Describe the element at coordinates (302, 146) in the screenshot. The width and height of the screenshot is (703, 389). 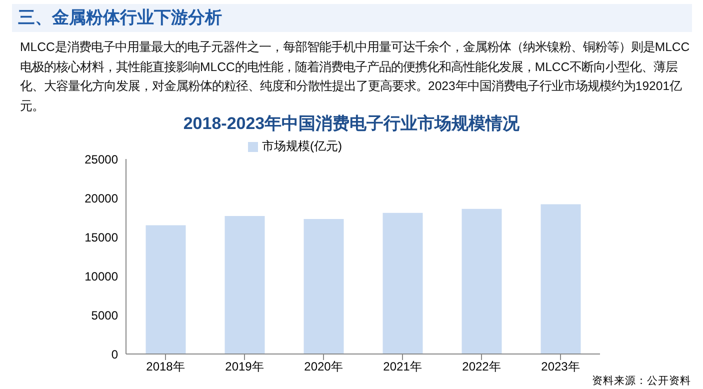
I see `legend-label: 市场规模(亿元)` at that location.